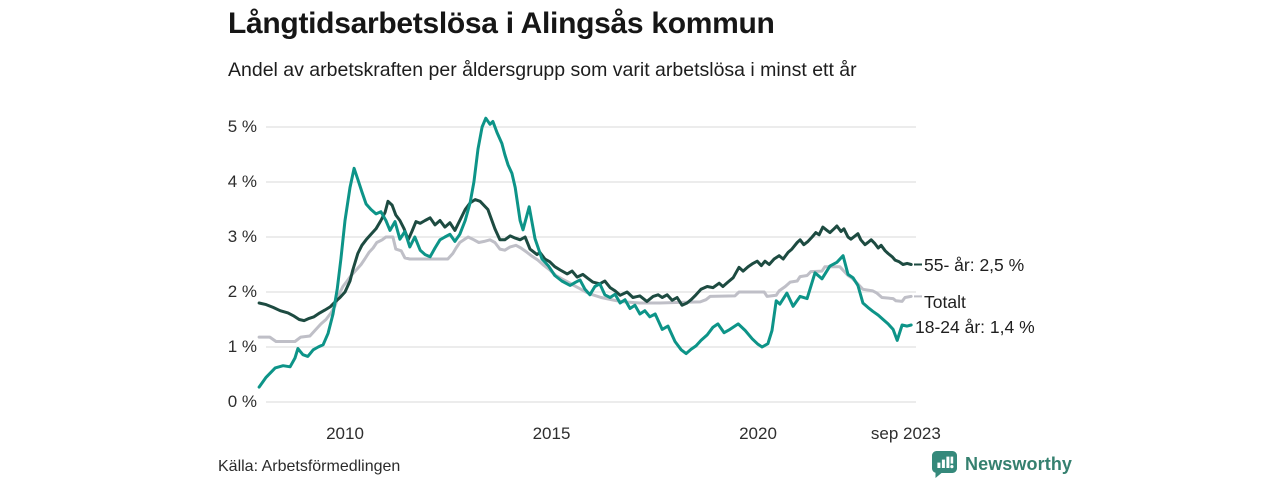 The height and width of the screenshot is (480, 1280). I want to click on y-axis-tick-label: 2 %, so click(242, 291).